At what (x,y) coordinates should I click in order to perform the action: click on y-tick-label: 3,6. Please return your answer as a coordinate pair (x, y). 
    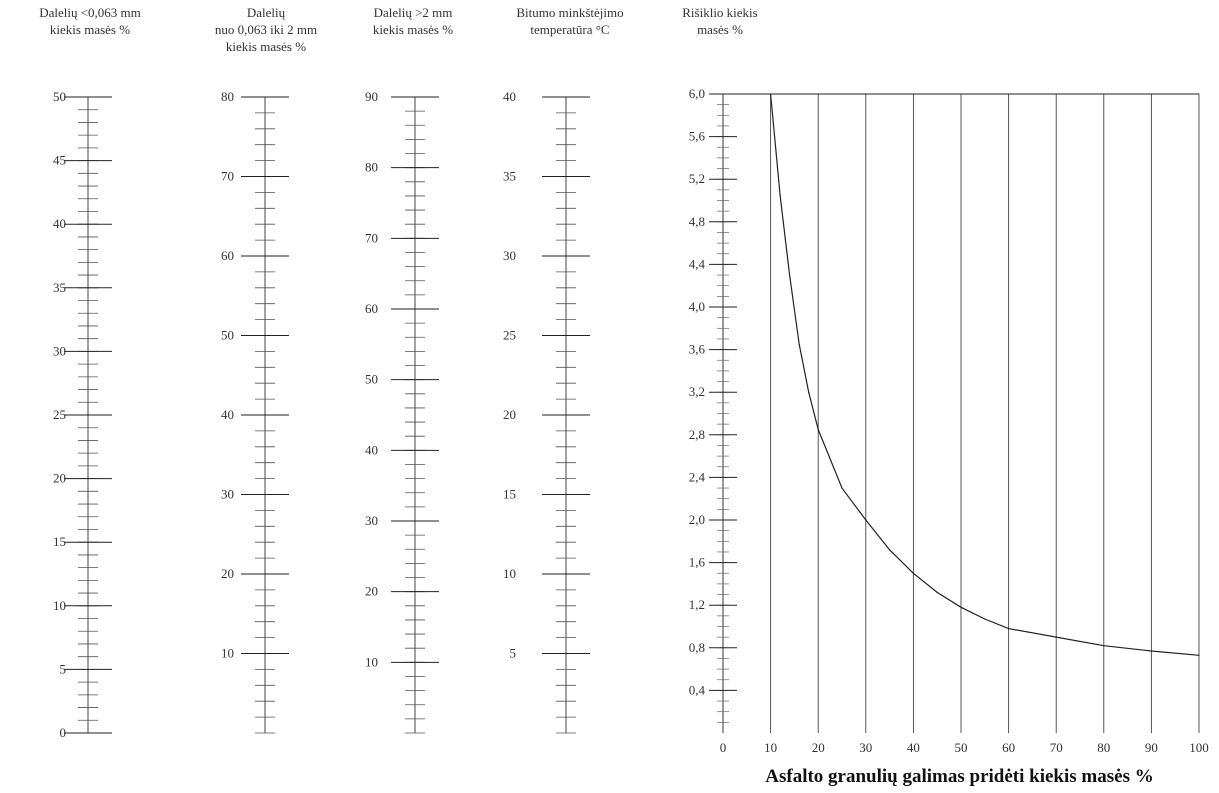
    Looking at the image, I should click on (697, 349).